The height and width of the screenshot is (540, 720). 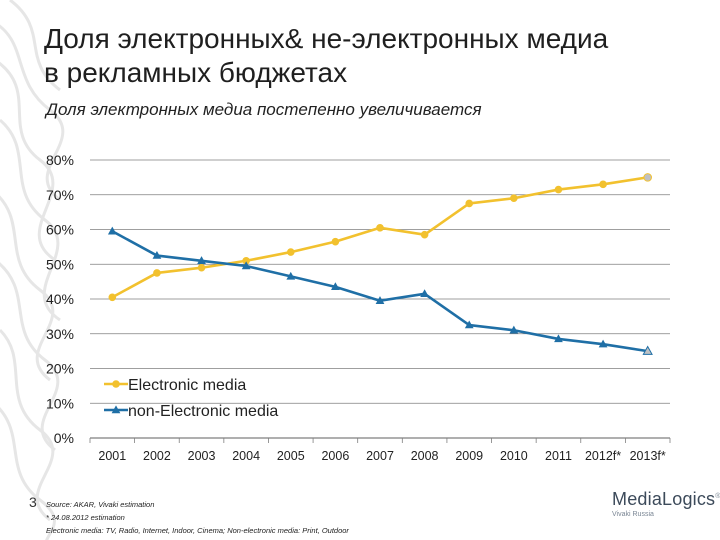 What do you see at coordinates (469, 456) in the screenshot?
I see `x-tick-label: 2009` at bounding box center [469, 456].